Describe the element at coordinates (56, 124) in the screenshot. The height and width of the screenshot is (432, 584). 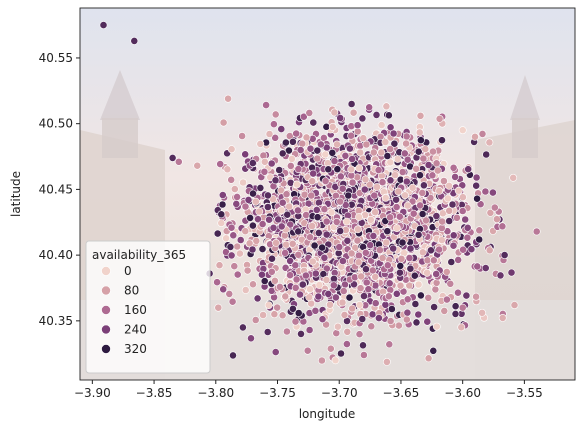
I see `y-tick-label: 40.50` at that location.